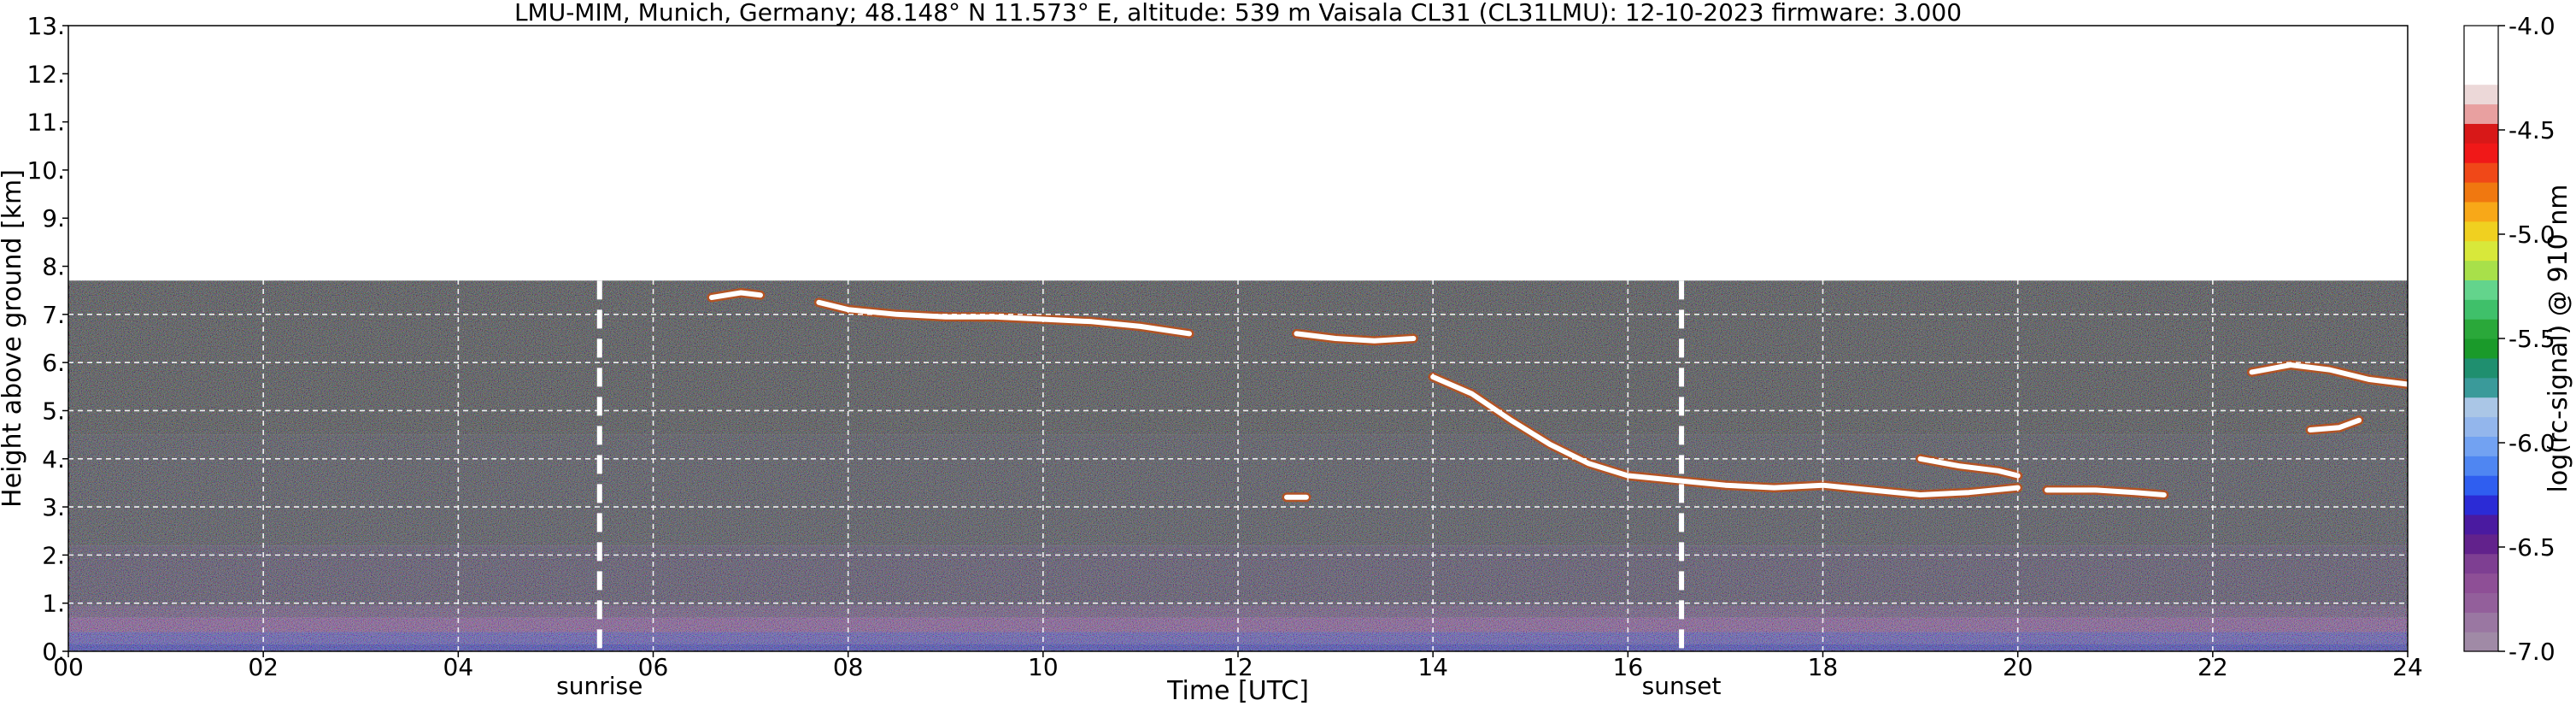  Describe the element at coordinates (53, 411) in the screenshot. I see `y-tick-label: 5.` at that location.